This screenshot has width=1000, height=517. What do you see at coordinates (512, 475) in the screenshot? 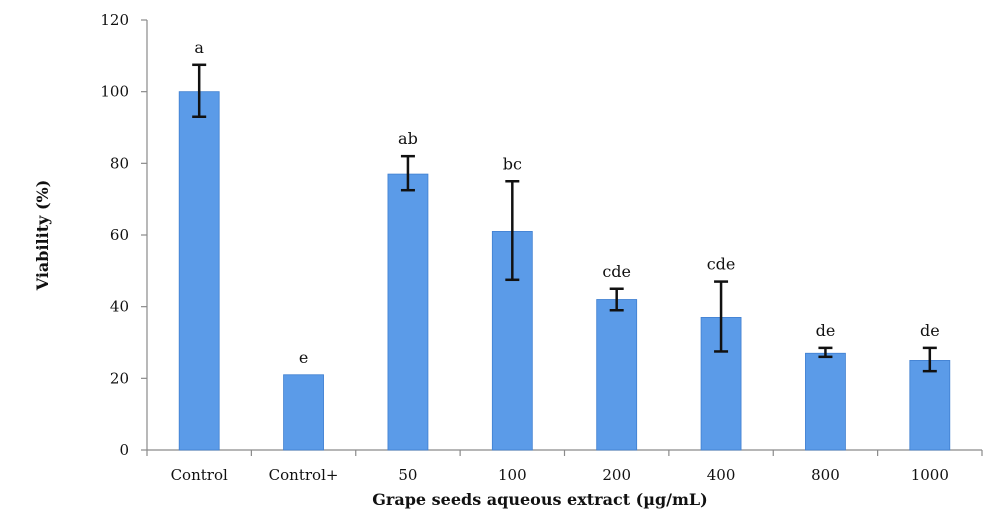
I see `x-tick-label: 100` at bounding box center [512, 475].